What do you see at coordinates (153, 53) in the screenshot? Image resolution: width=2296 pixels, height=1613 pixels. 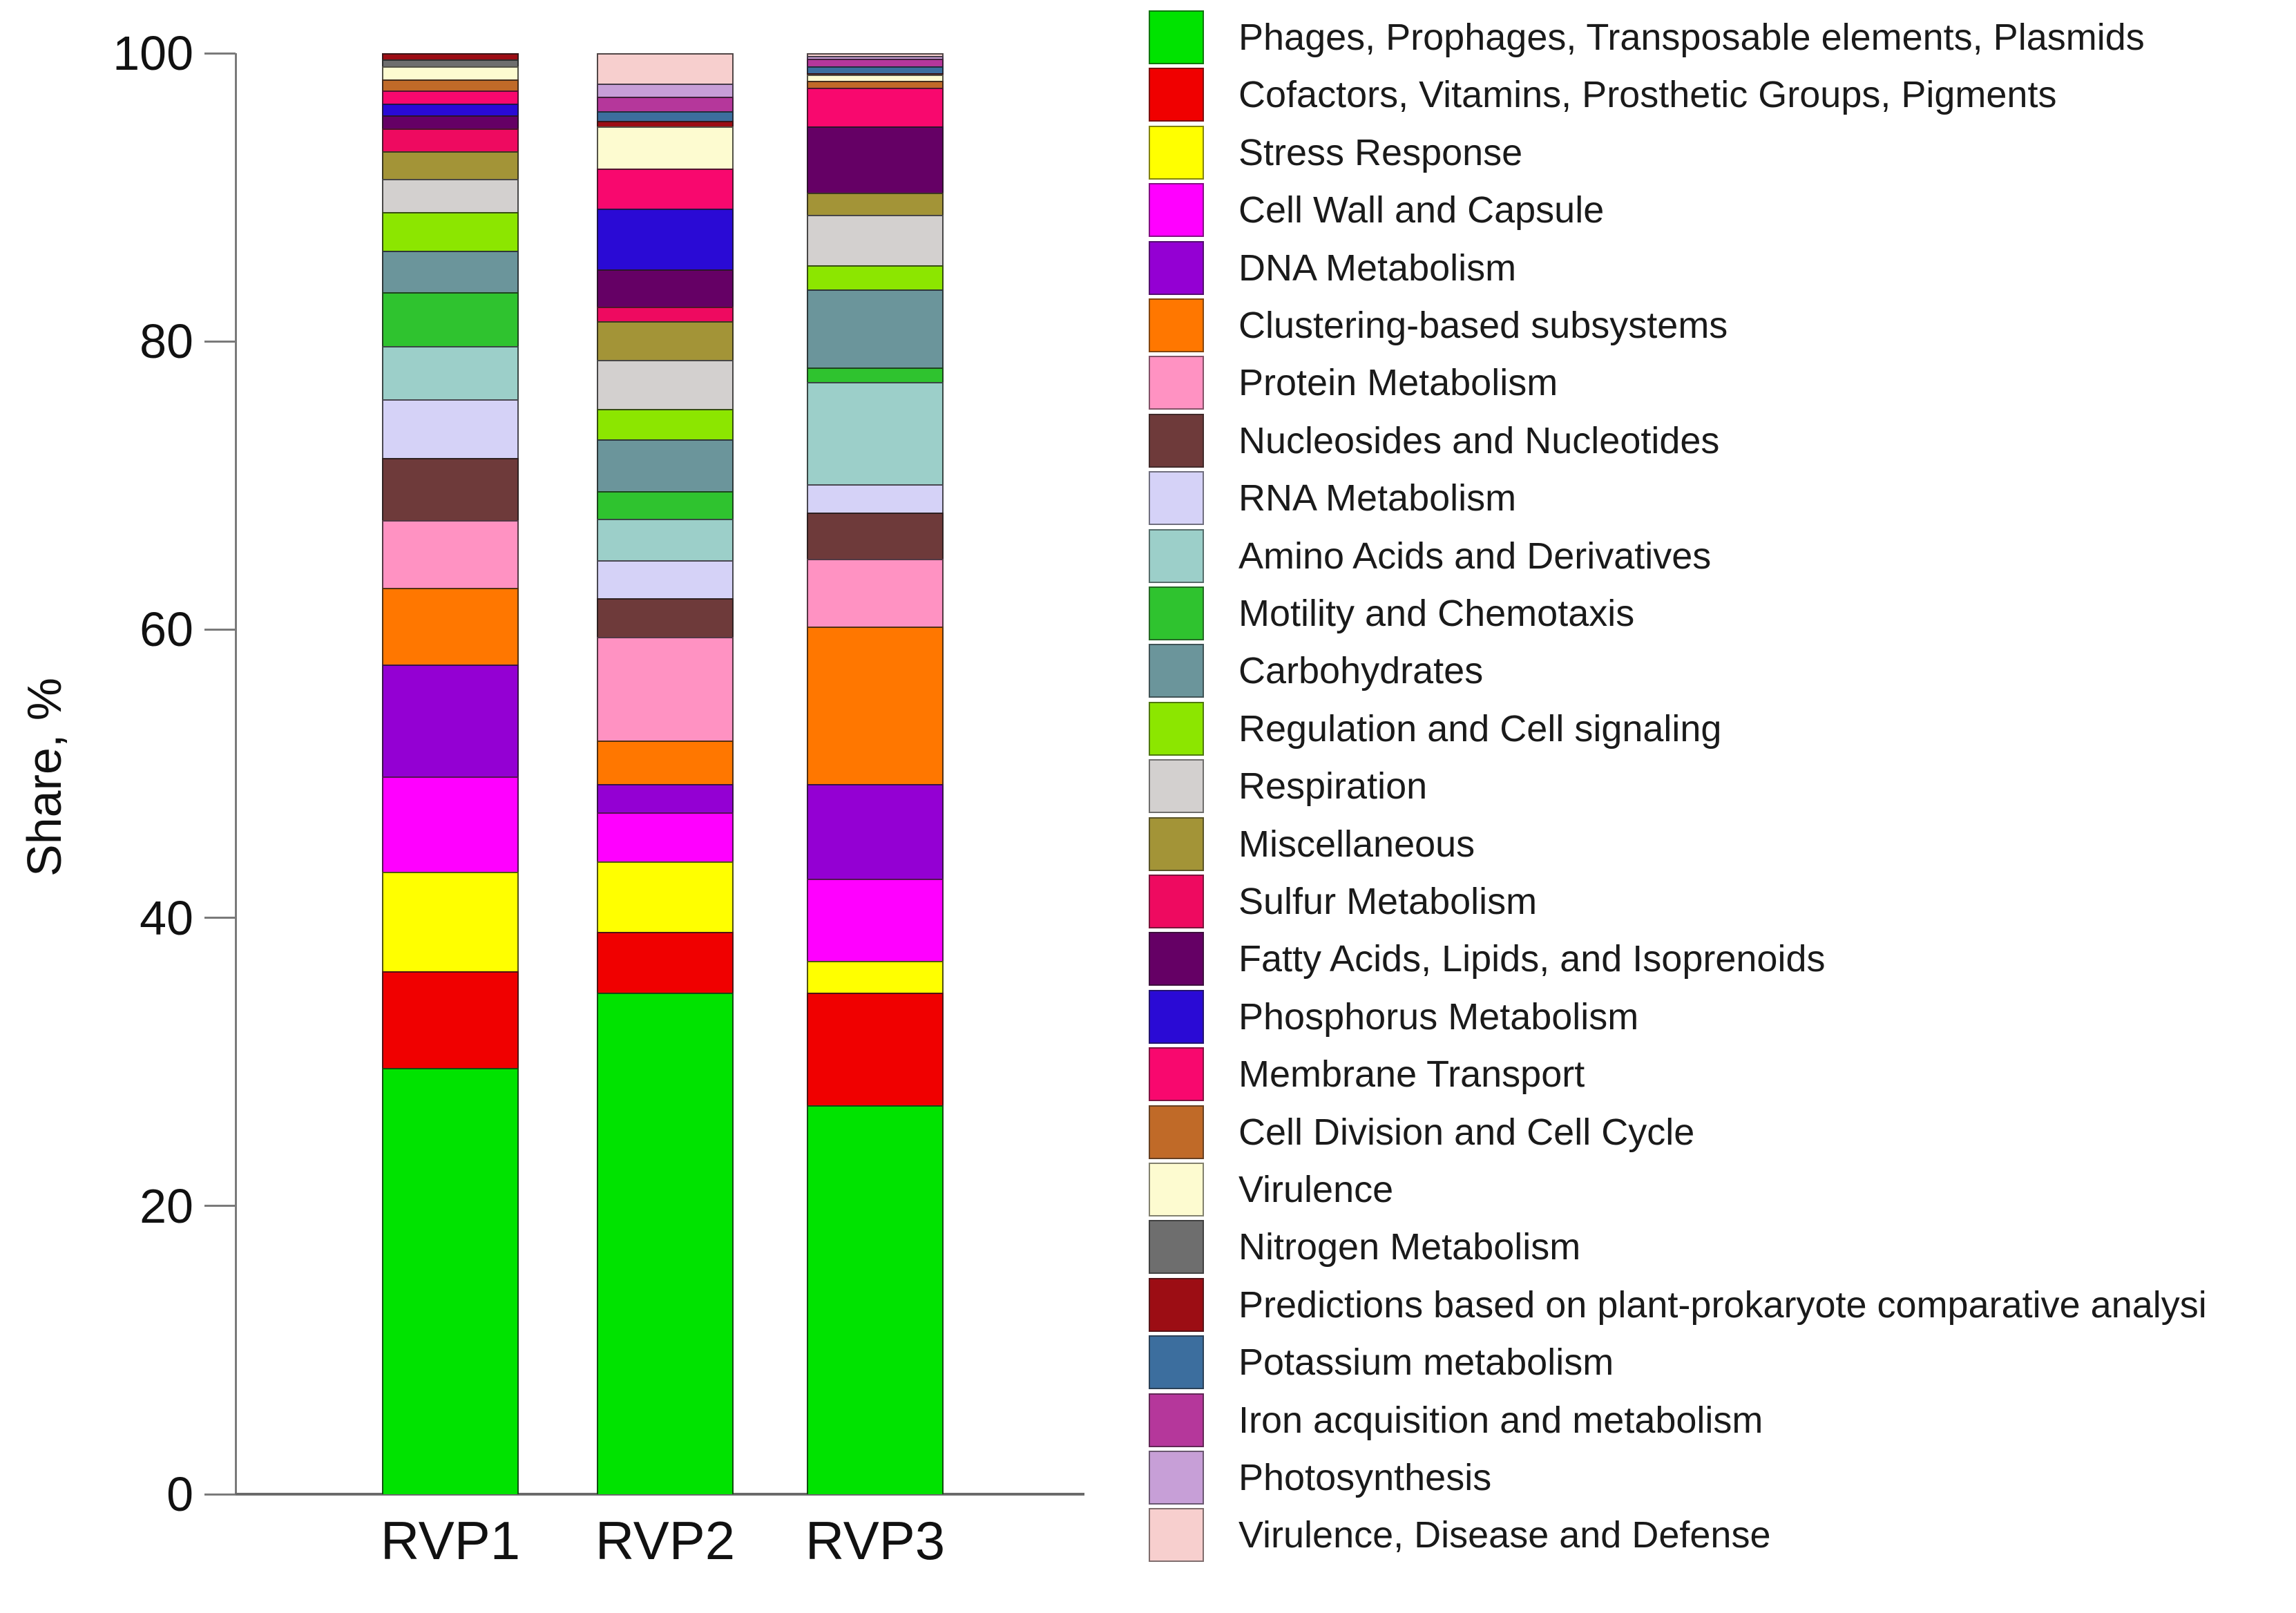 I see `y-tick-label: 100` at bounding box center [153, 53].